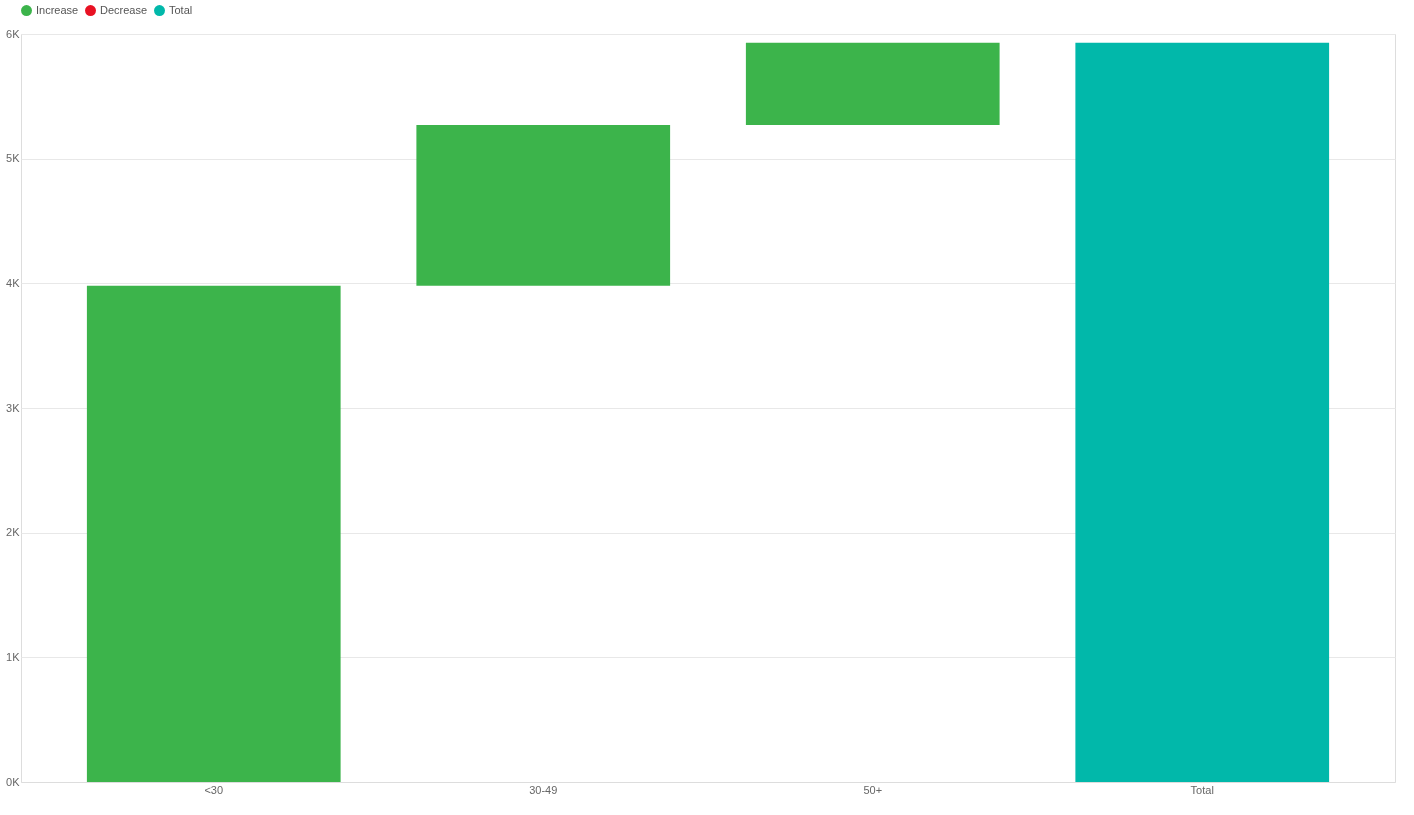  Describe the element at coordinates (873, 789) in the screenshot. I see `x-tick-label: 50+` at that location.